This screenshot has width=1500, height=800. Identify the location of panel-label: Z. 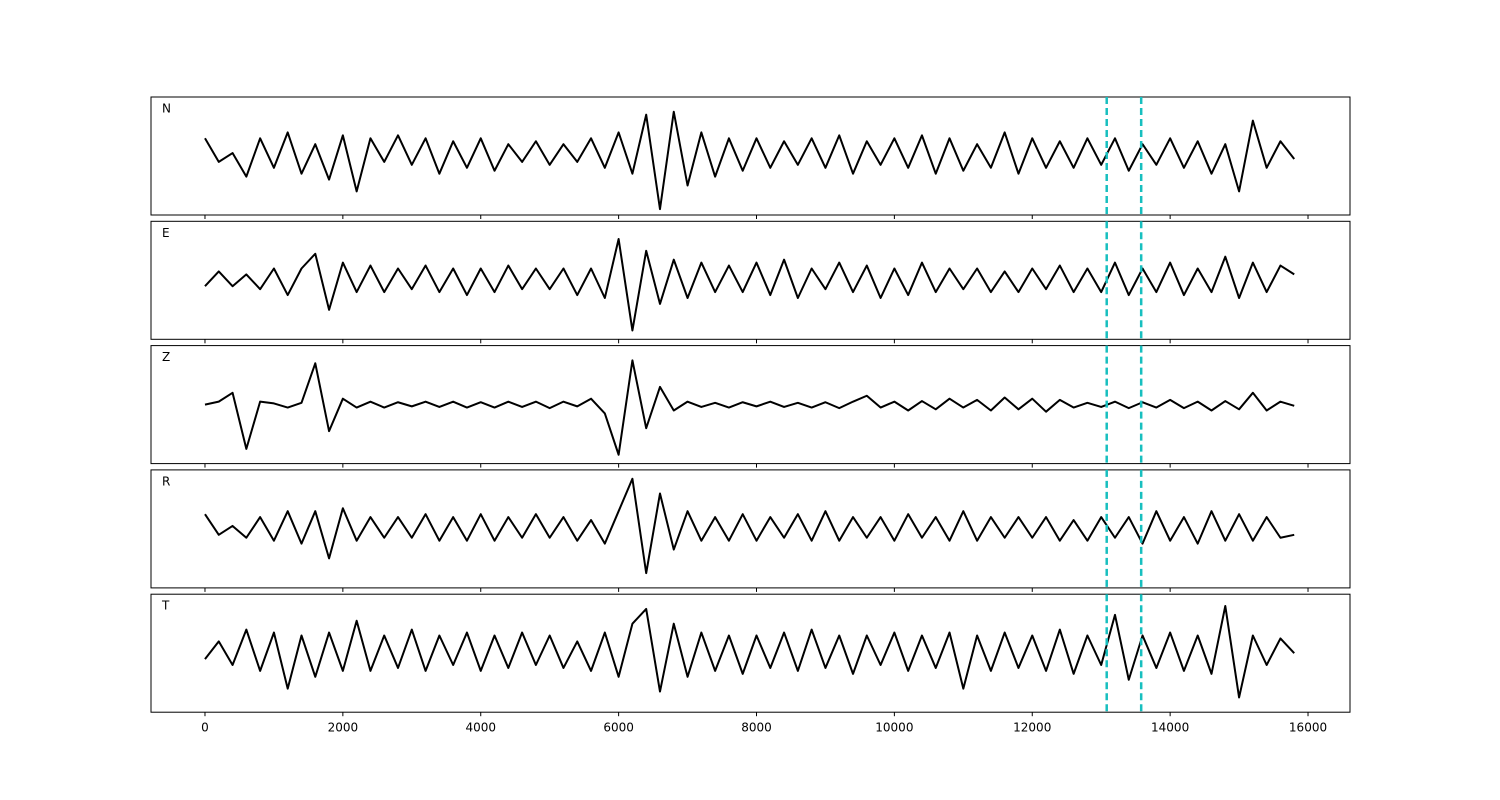
(166, 357).